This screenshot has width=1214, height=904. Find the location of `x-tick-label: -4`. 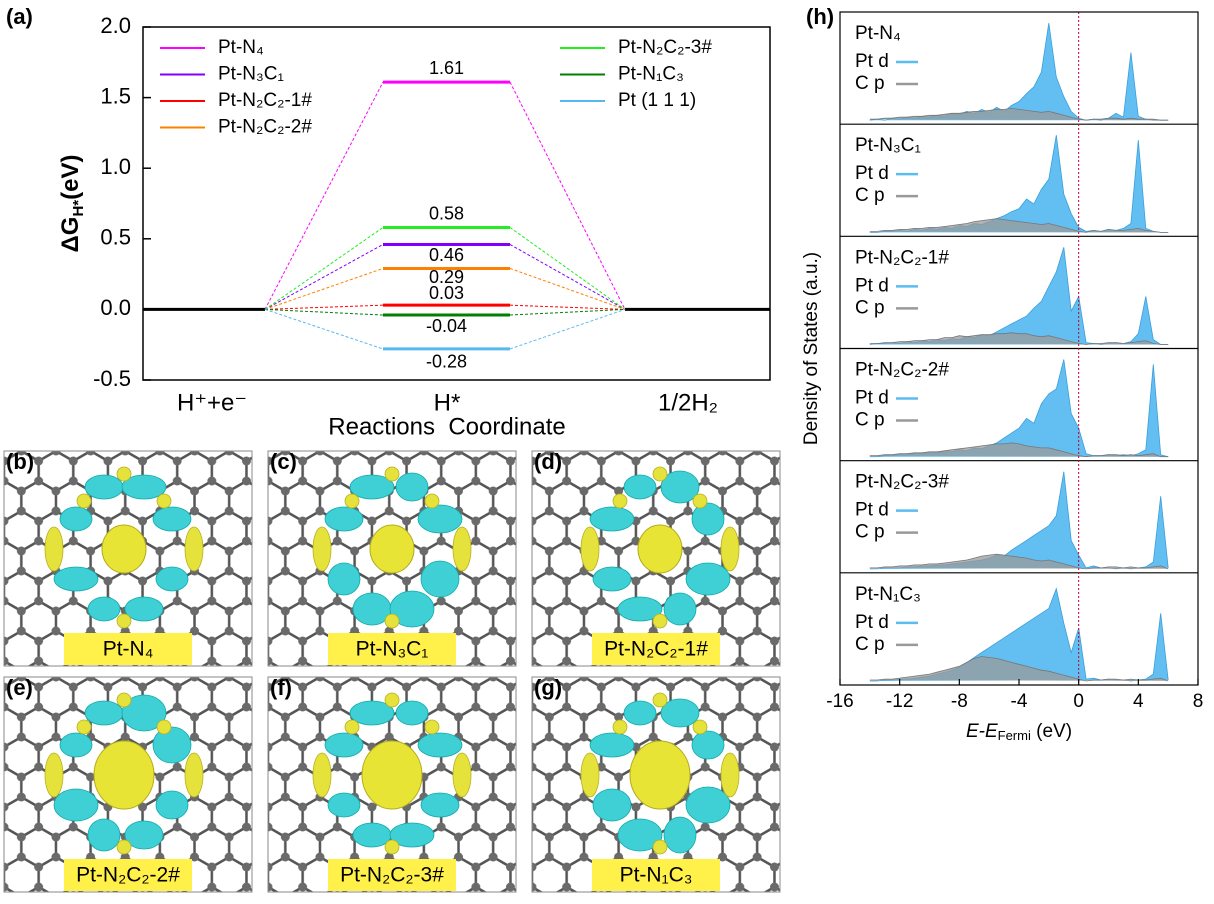

x-tick-label: -4 is located at coordinates (1019, 701).